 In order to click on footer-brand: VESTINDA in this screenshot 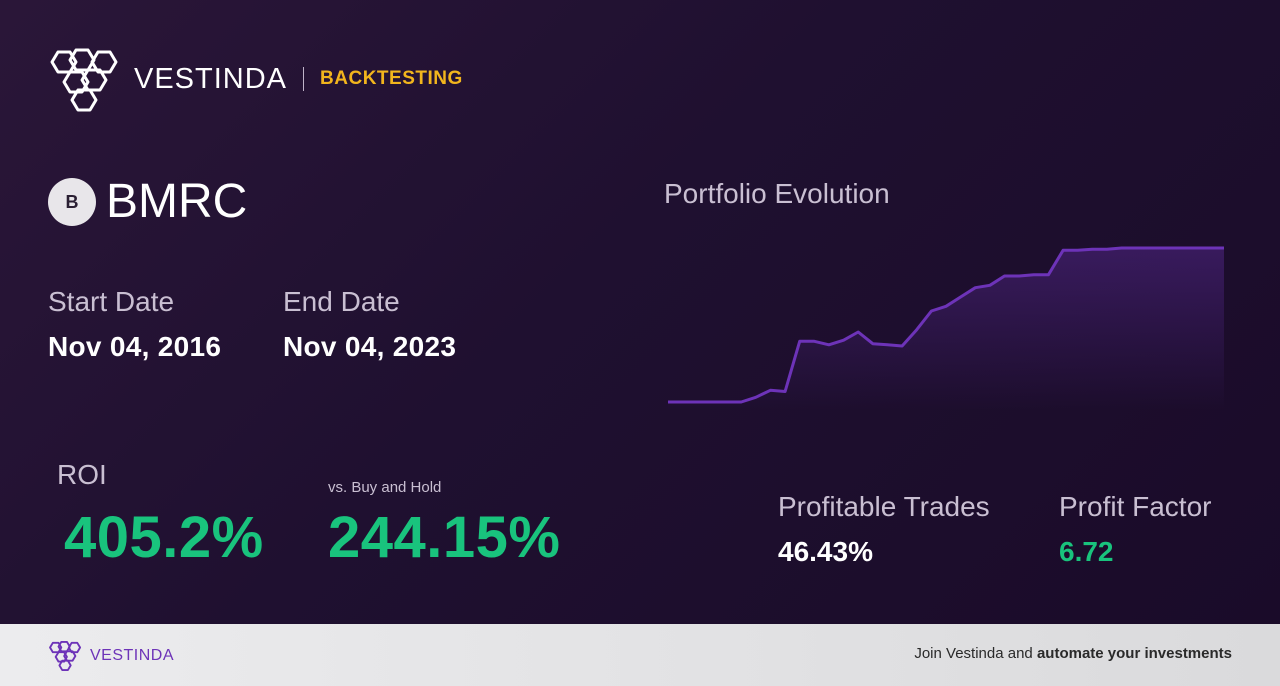, I will do `click(111, 655)`.